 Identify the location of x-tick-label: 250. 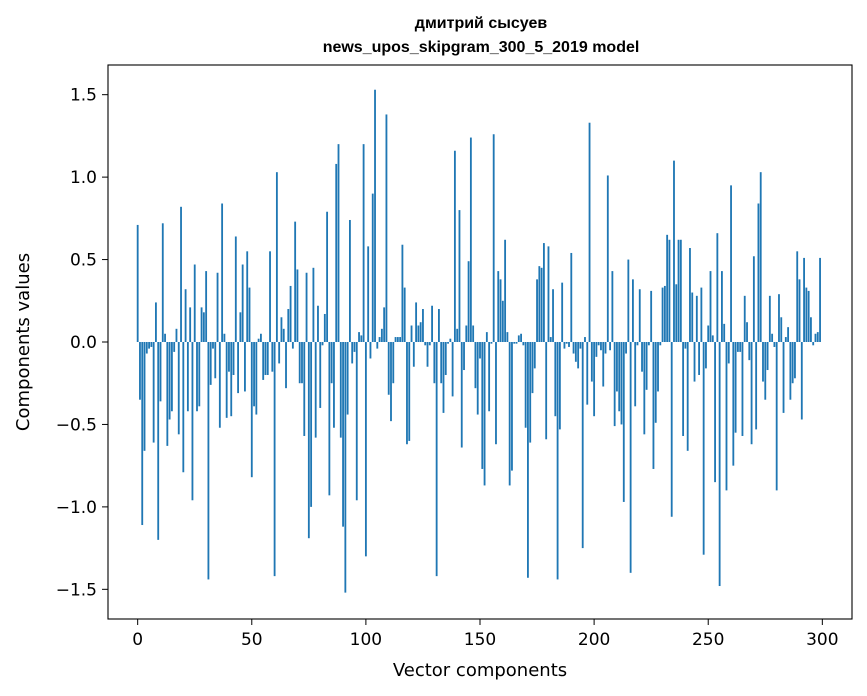
(708, 640).